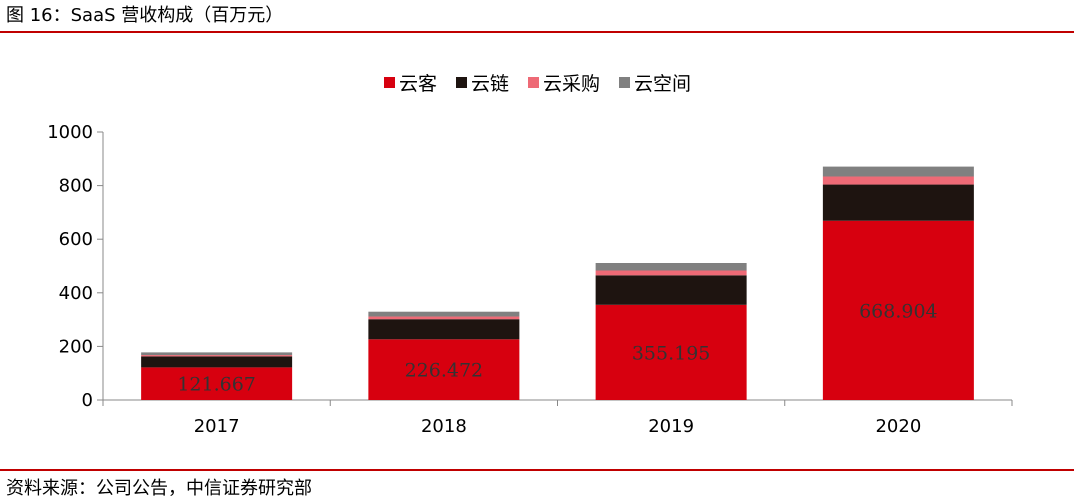 This screenshot has height=504, width=1080. Describe the element at coordinates (444, 426) in the screenshot. I see `x-tick-label: 2018` at that location.